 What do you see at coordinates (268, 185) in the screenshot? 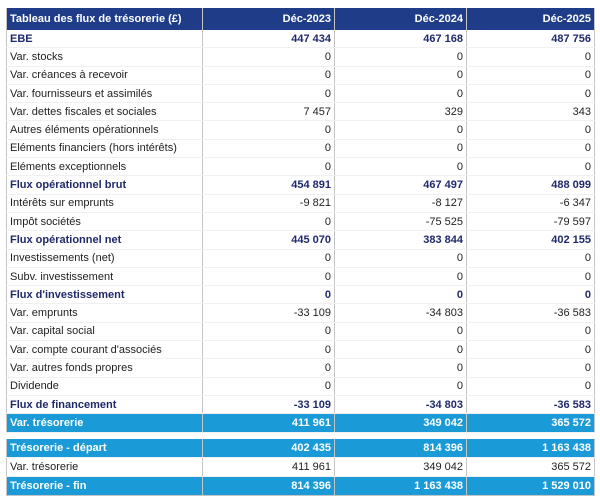
I see `cell-value: 454 891` at bounding box center [268, 185].